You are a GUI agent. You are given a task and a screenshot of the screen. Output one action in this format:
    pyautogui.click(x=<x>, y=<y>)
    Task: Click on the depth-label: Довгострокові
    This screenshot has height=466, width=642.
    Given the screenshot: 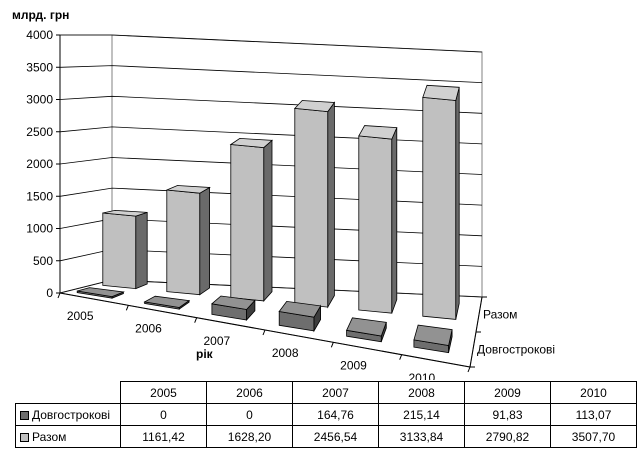 What is the action you would take?
    pyautogui.click(x=516, y=350)
    